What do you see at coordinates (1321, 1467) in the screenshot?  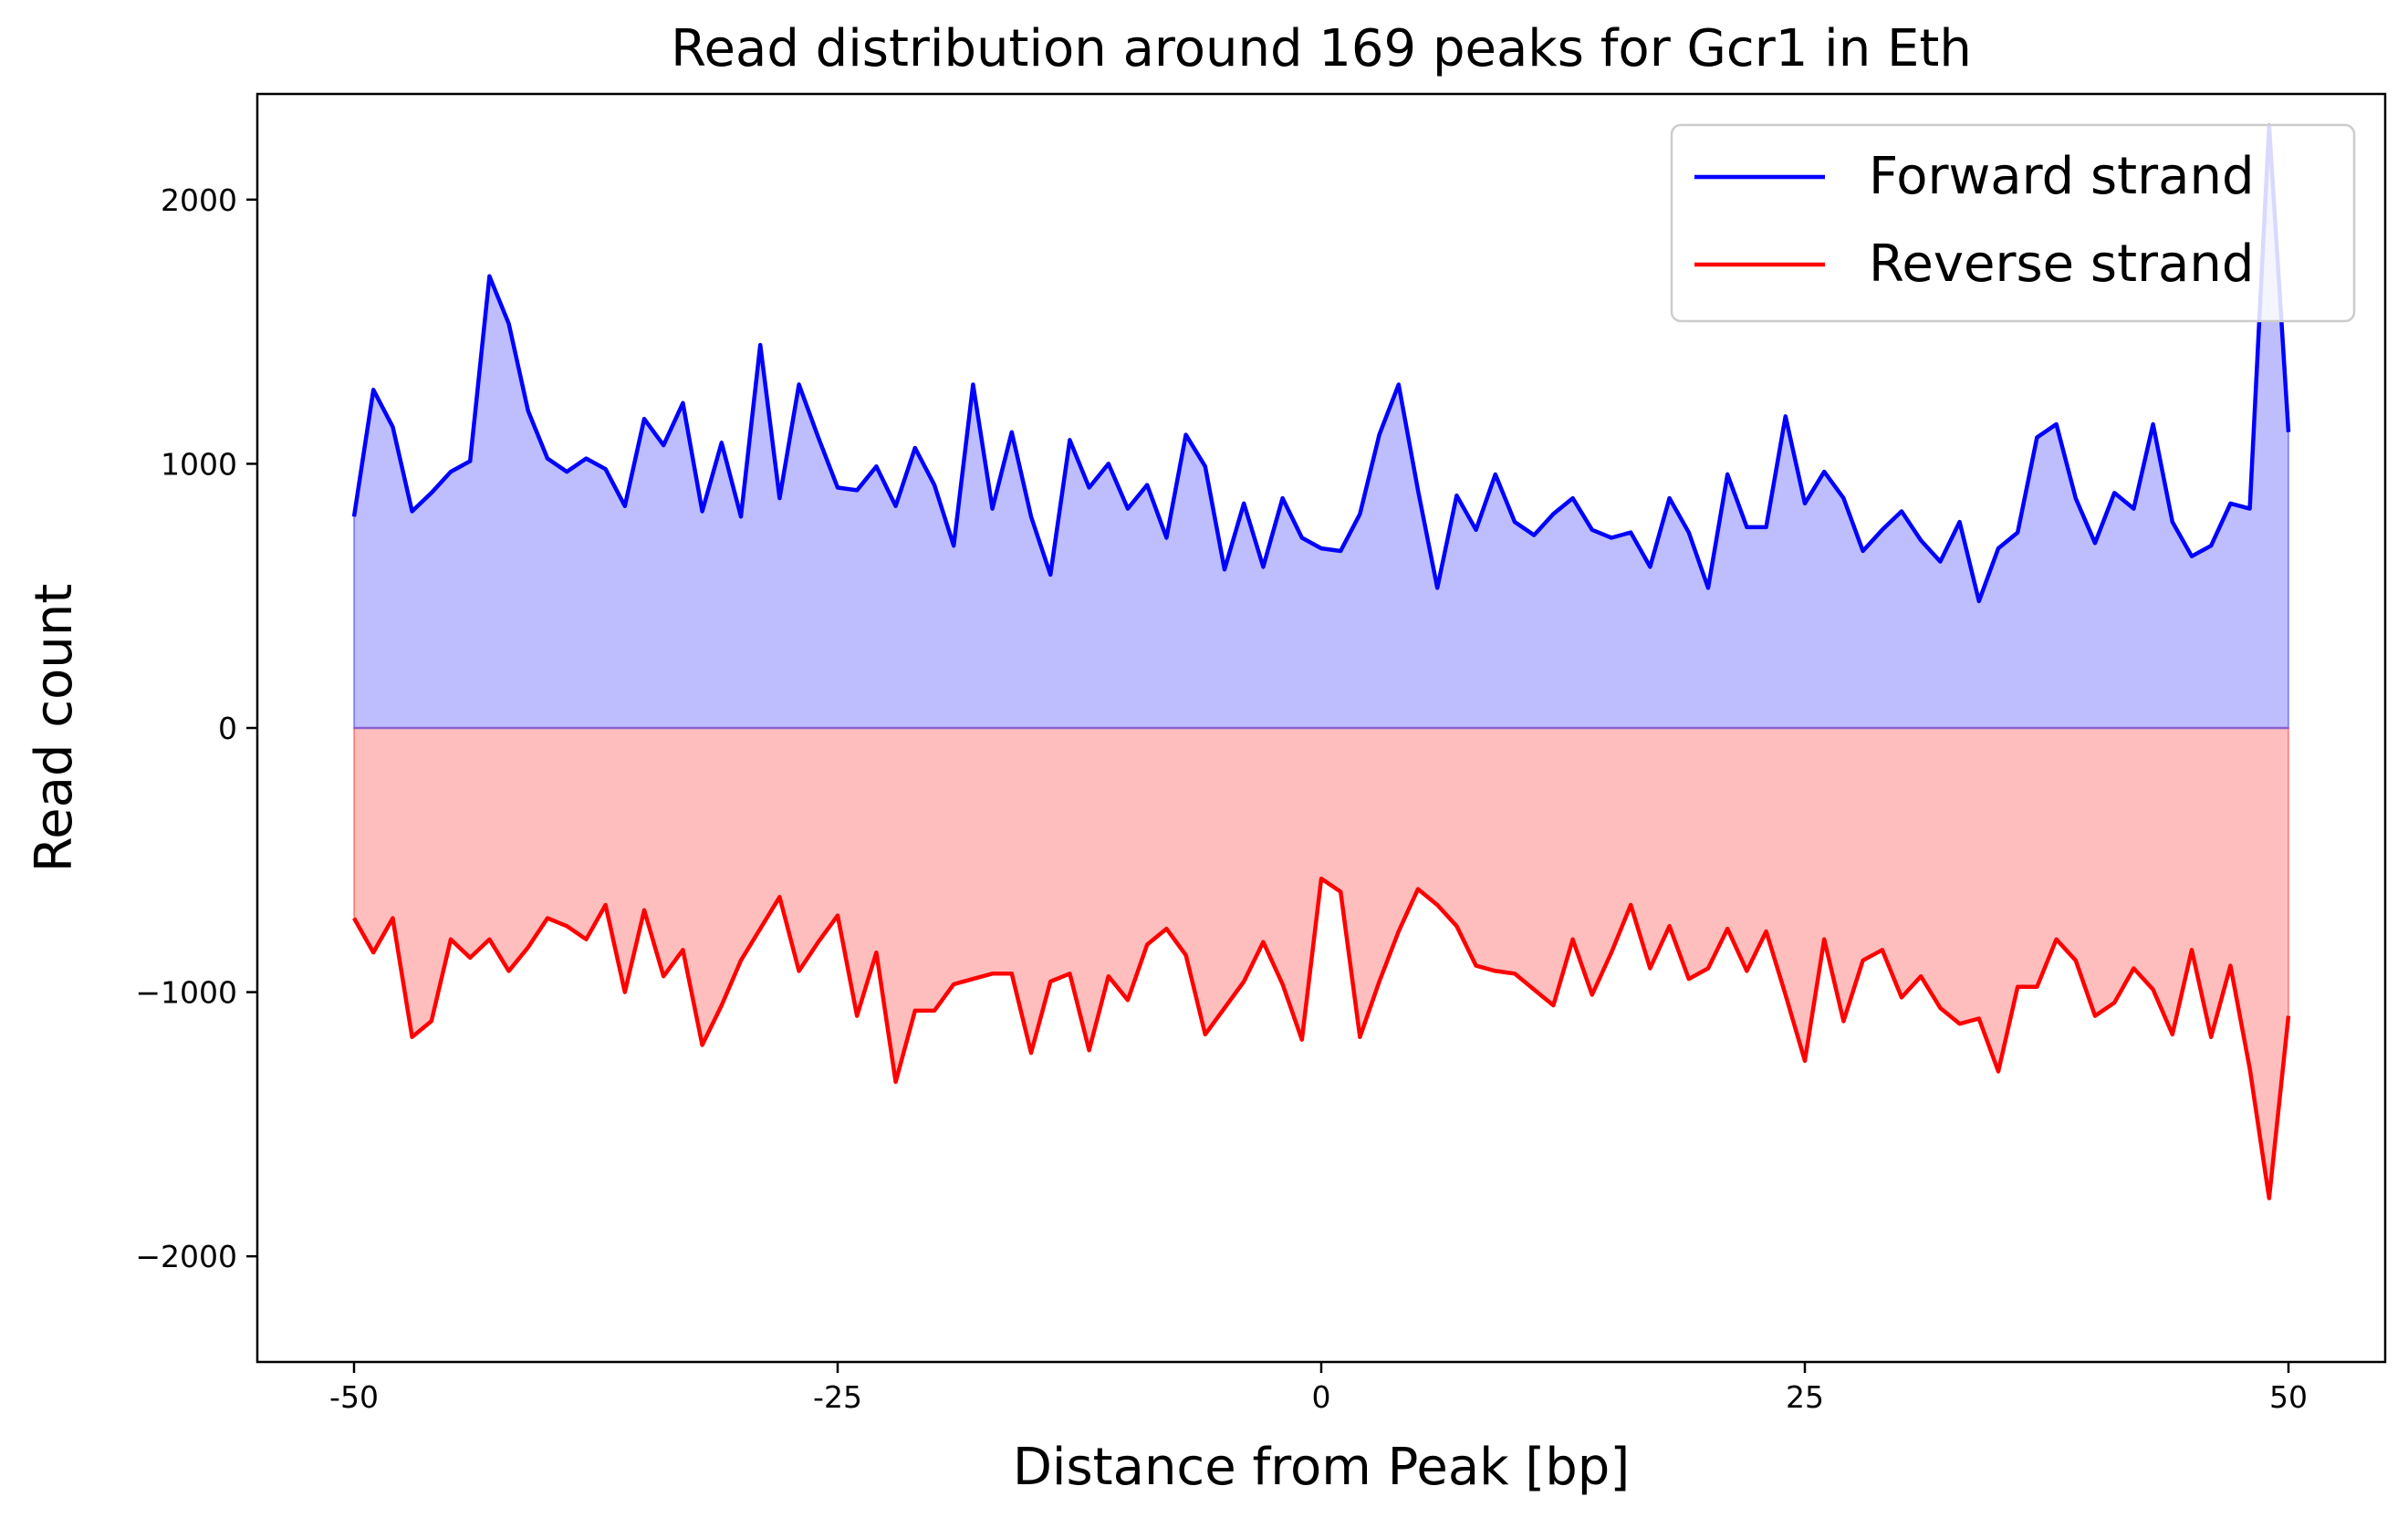 I see `x-axis-label: Distance from Peak [bp]` at bounding box center [1321, 1467].